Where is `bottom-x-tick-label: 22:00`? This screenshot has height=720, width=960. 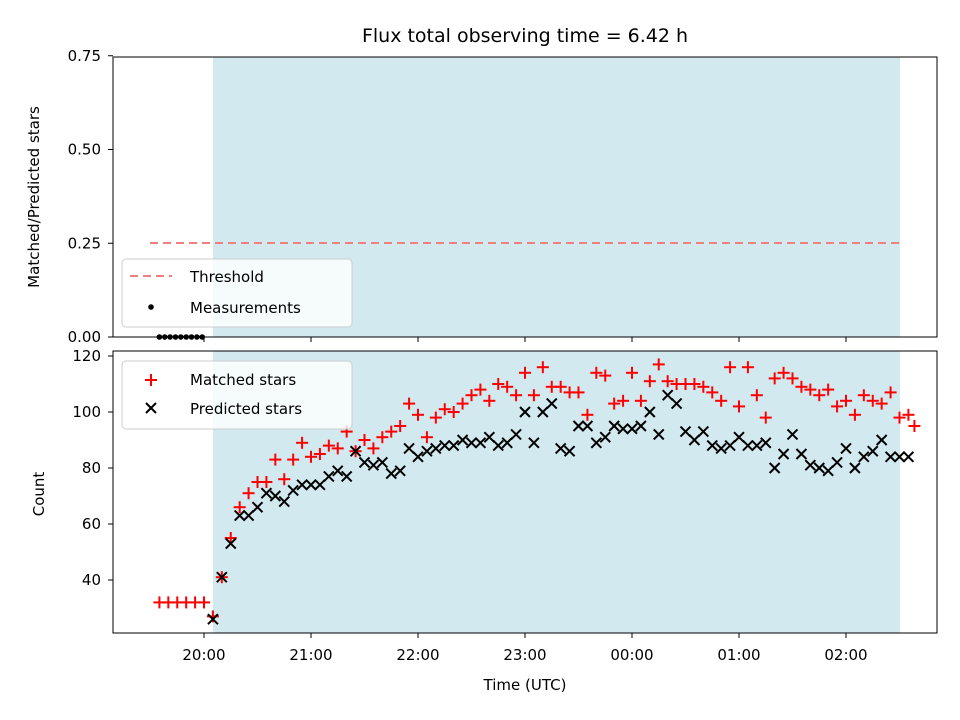
bottom-x-tick-label: 22:00 is located at coordinates (417, 655).